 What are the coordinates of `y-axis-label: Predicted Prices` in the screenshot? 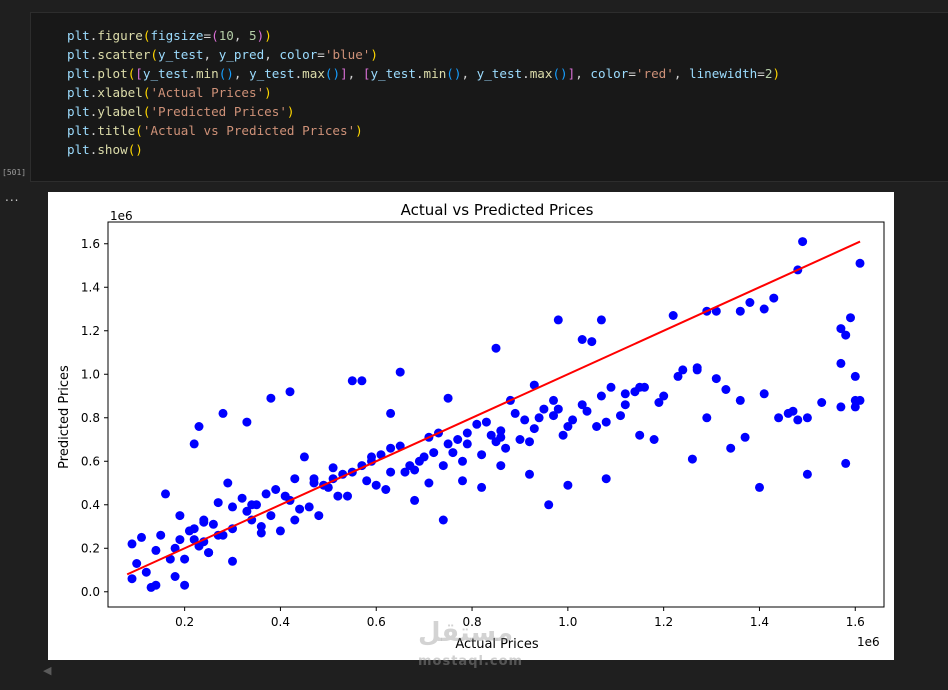 It's located at (64, 417).